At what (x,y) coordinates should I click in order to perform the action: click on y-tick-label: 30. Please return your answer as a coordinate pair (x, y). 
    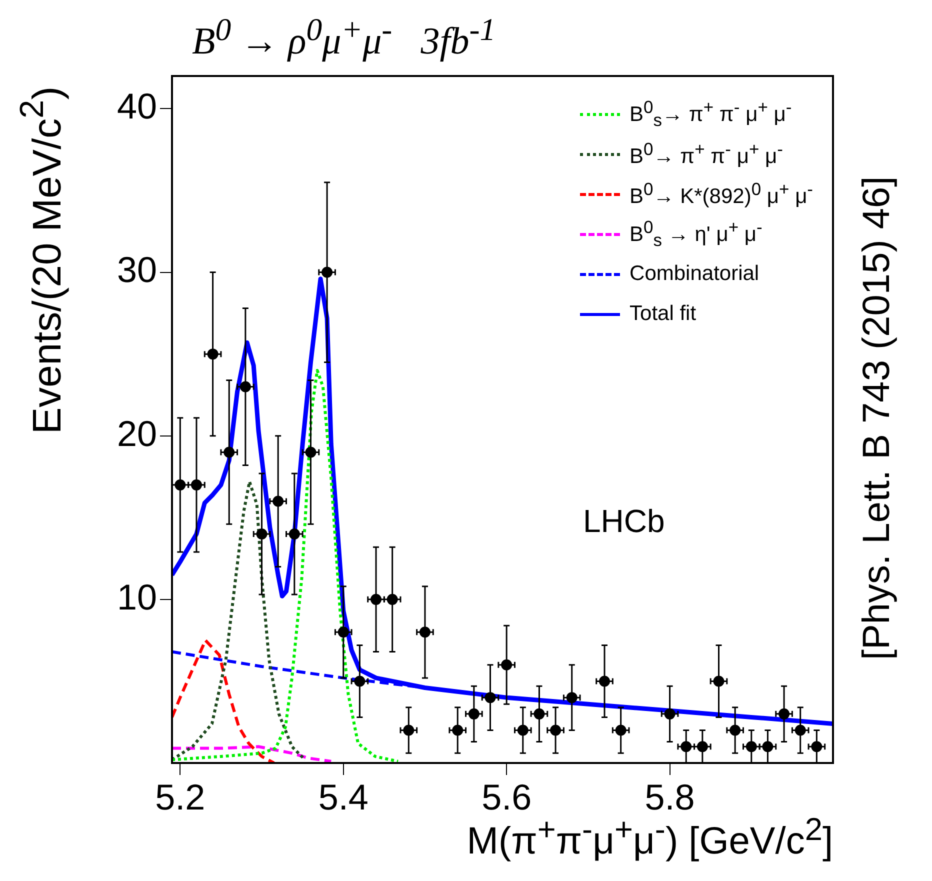
    Looking at the image, I should click on (136, 269).